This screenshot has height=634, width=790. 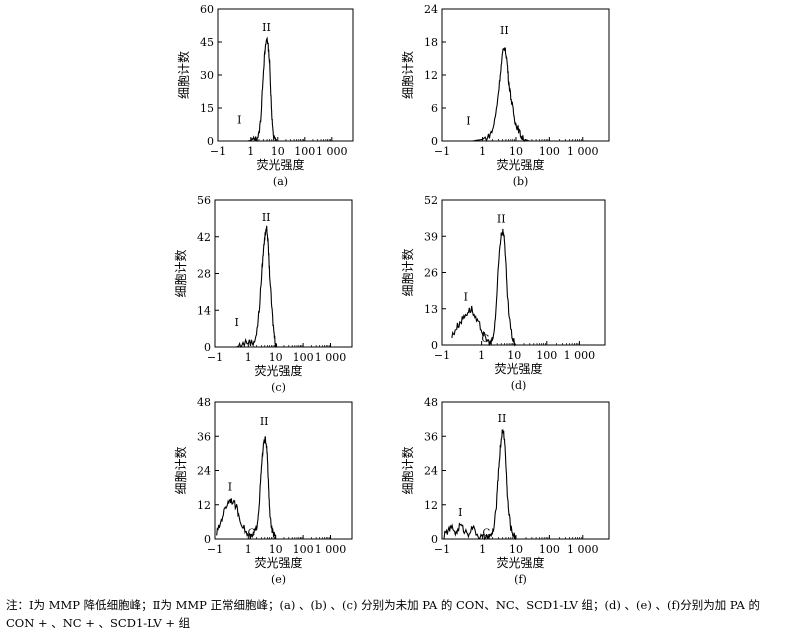 I want to click on panel-label: (d), so click(x=519, y=385).